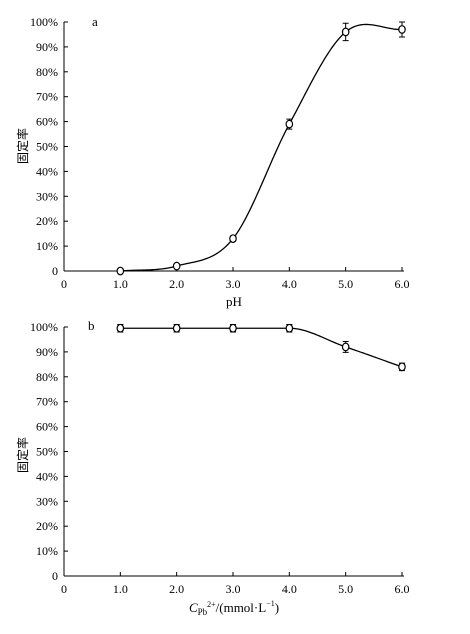 This screenshot has height=634, width=470. I want to click on y-axis-label-b: 固定率, so click(22, 455).